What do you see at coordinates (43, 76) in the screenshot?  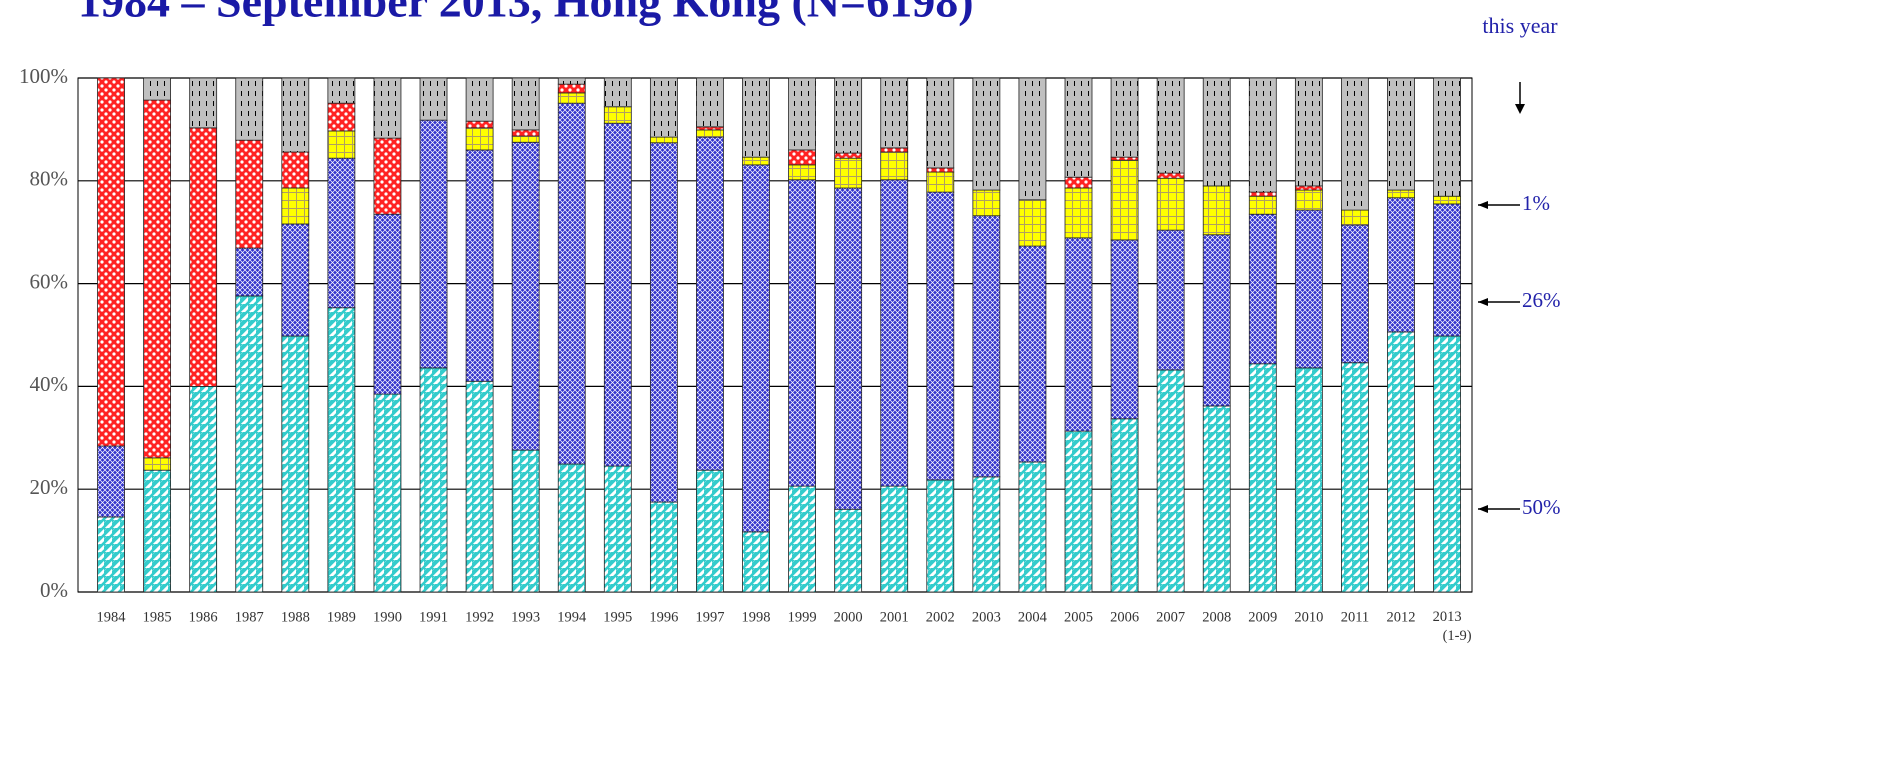 I see `y-tick-label: 100%` at bounding box center [43, 76].